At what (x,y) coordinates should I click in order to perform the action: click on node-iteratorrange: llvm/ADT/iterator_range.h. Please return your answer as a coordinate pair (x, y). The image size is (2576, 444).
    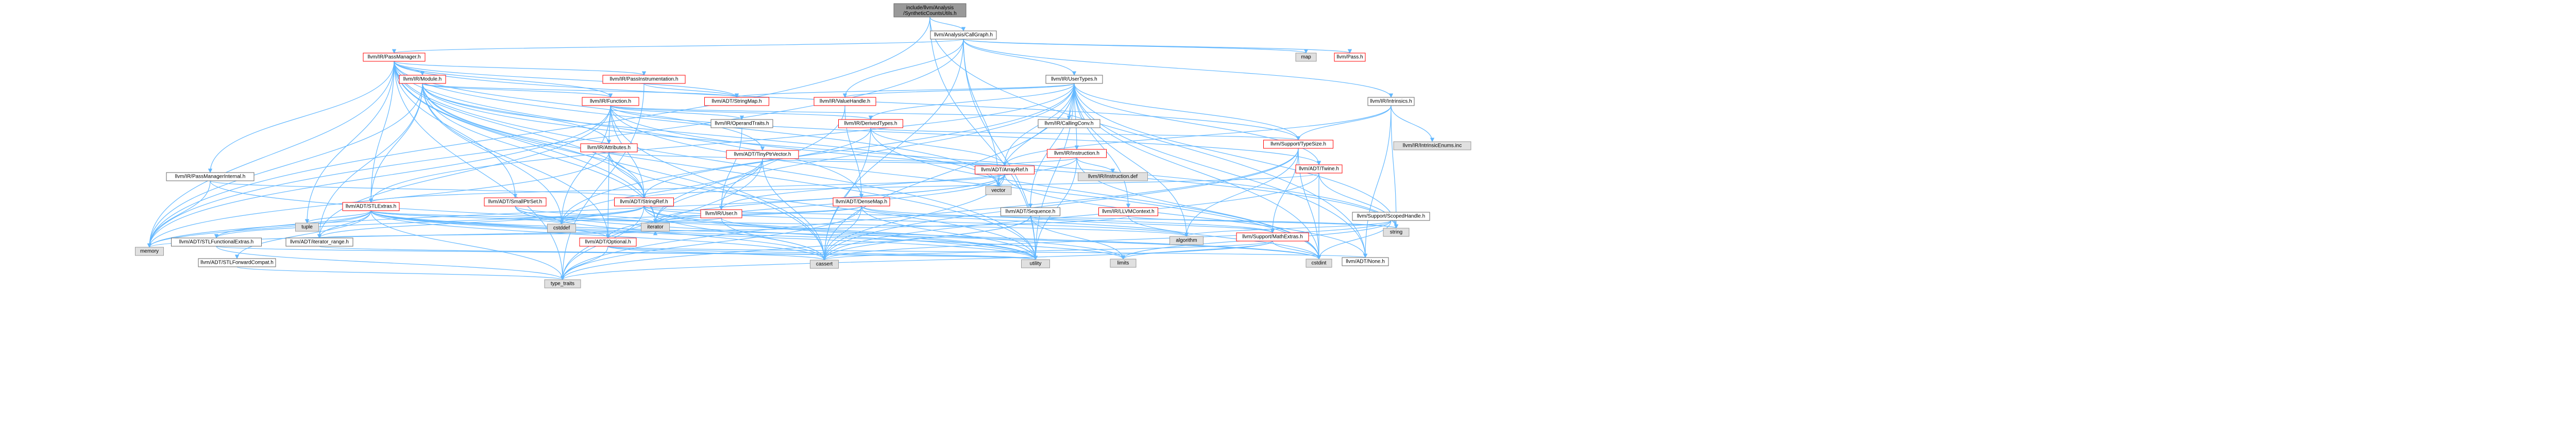
    Looking at the image, I should click on (319, 242).